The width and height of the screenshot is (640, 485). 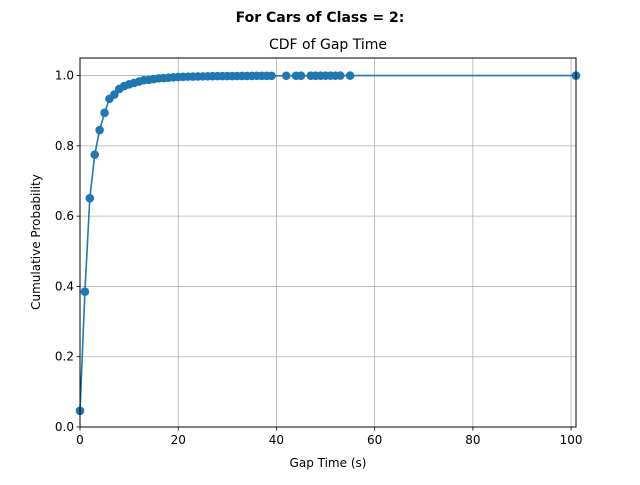 I want to click on suptitle: For Cars of Class = 2:, so click(x=320, y=18).